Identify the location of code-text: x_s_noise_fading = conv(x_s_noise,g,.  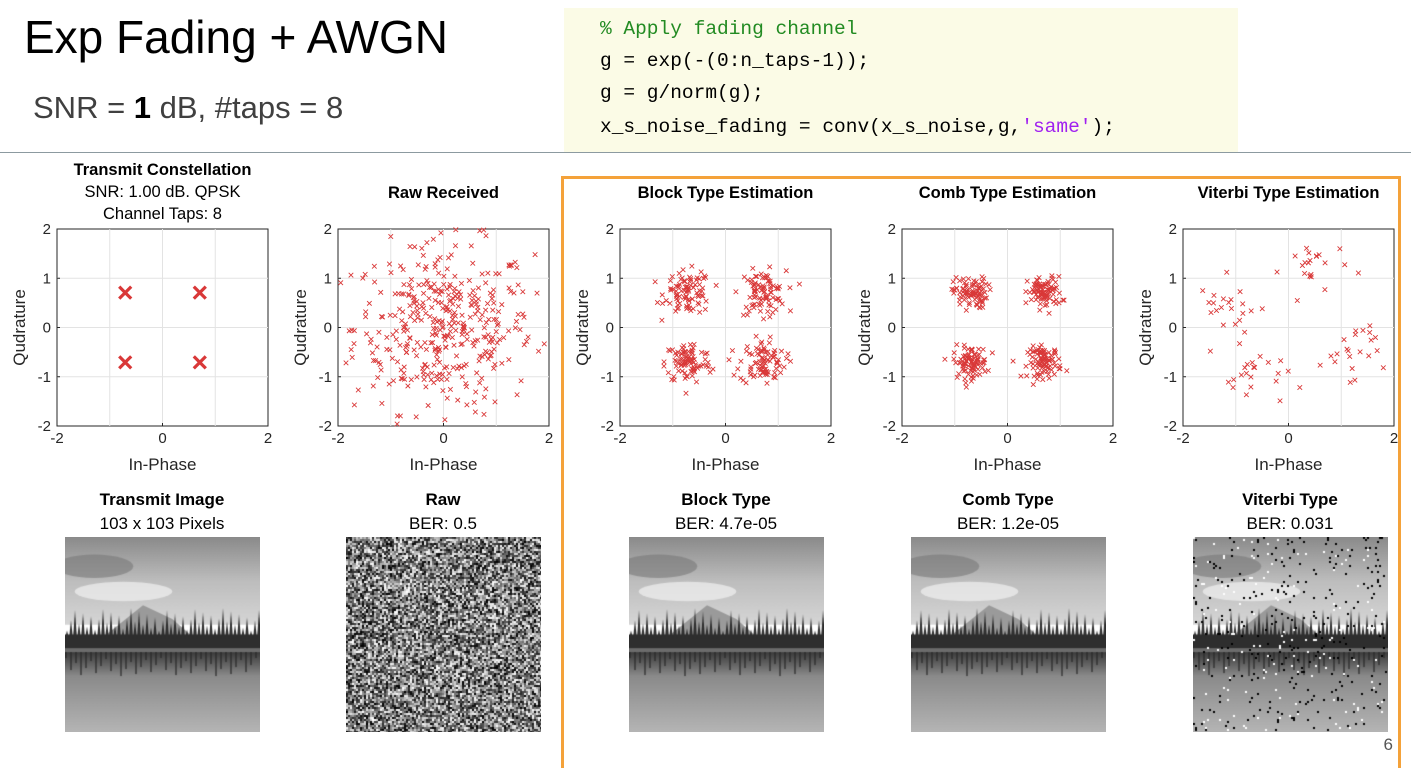
(811, 127).